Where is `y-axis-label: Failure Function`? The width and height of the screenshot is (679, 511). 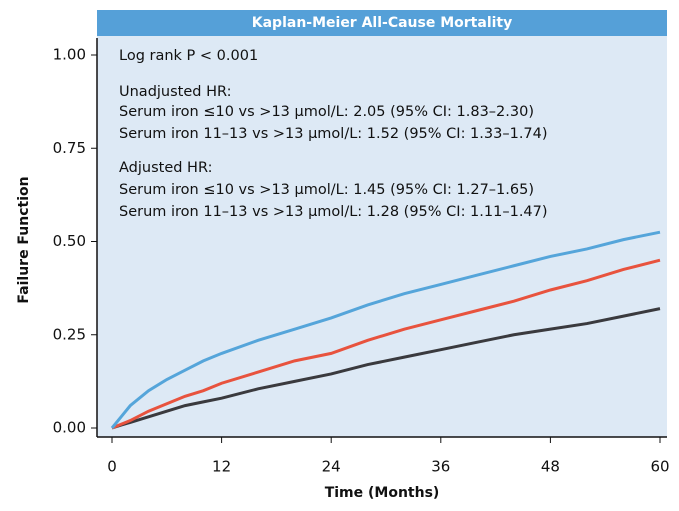 y-axis-label: Failure Function is located at coordinates (24, 239).